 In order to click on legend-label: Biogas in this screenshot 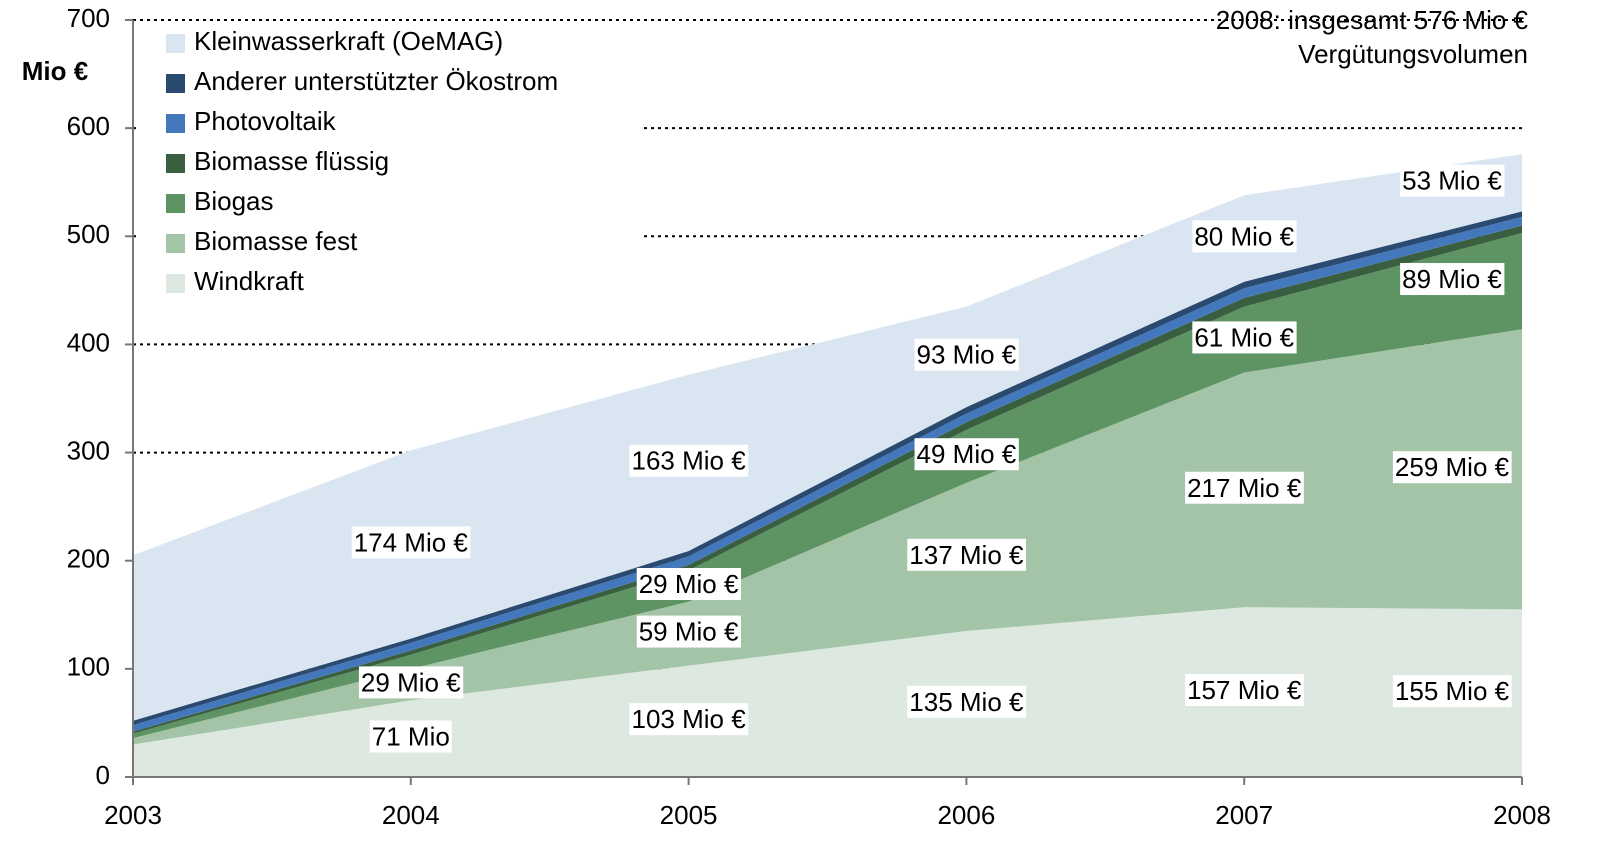, I will do `click(234, 201)`.